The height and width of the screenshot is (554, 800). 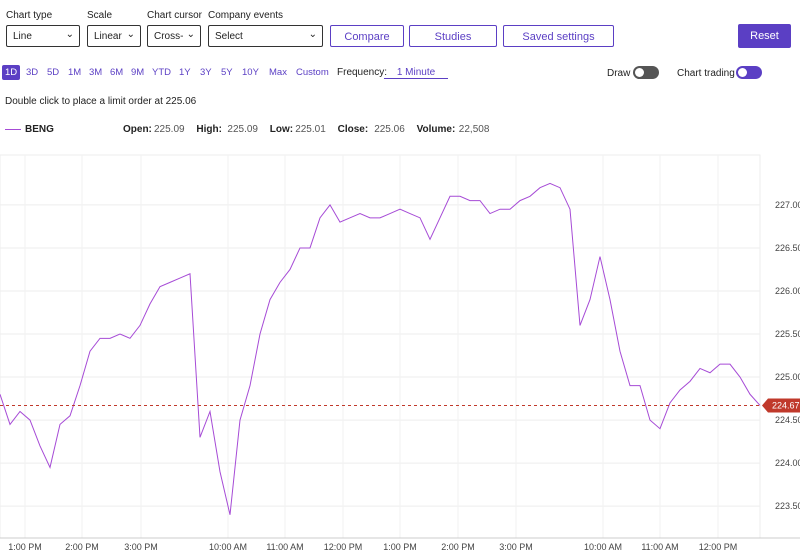 I want to click on range-button: 3M, so click(x=96, y=72).